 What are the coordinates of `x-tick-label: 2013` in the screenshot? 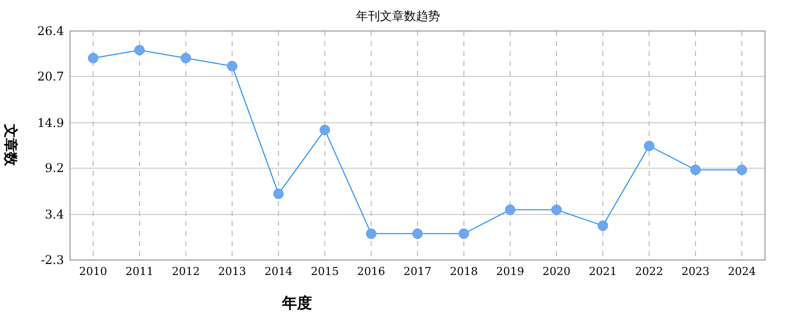 It's located at (232, 271).